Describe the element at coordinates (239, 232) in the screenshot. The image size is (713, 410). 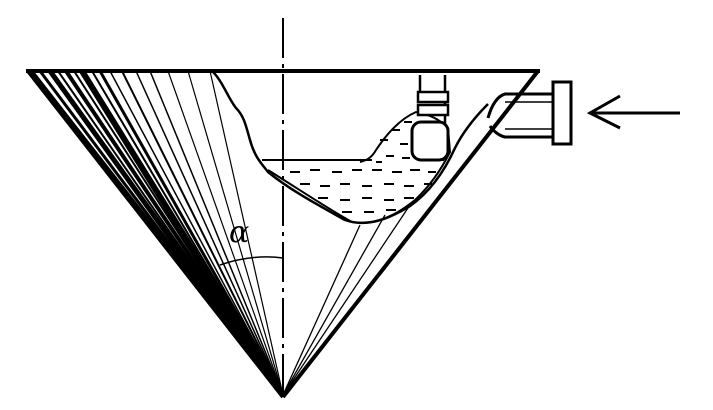
I see `angle-label: α` at that location.